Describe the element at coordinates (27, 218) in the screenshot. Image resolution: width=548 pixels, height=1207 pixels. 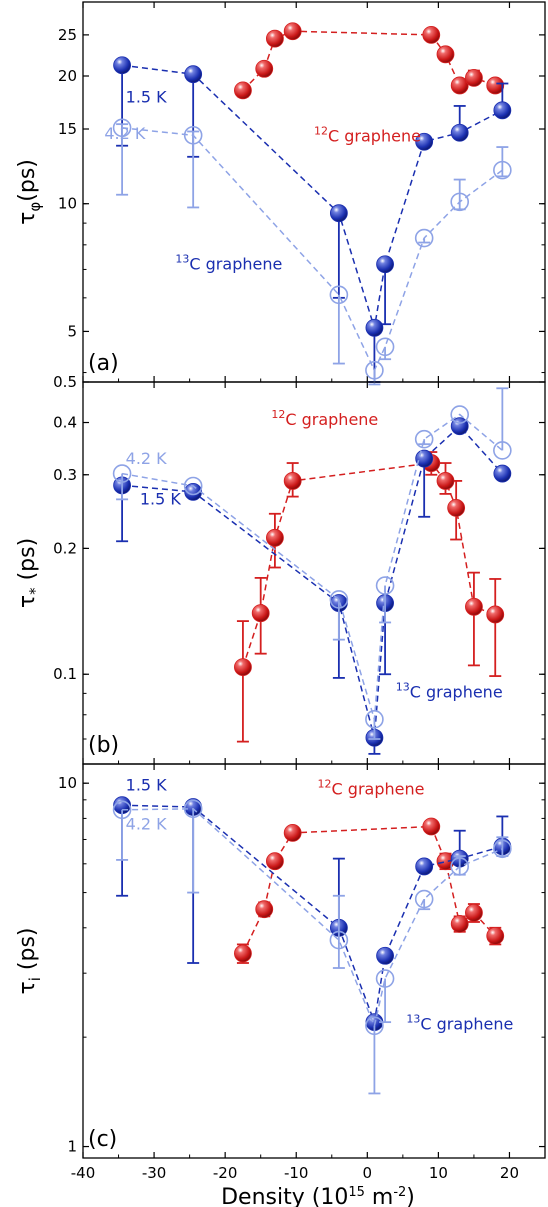
I see `y-axis-title-main: τ` at that location.